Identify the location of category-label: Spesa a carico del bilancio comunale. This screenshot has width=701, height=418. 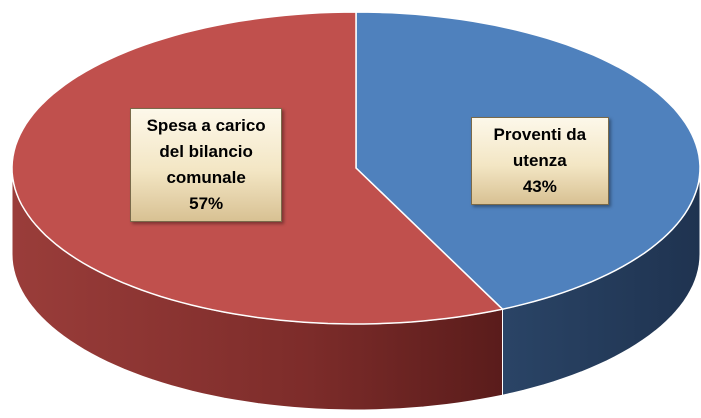
(206, 151).